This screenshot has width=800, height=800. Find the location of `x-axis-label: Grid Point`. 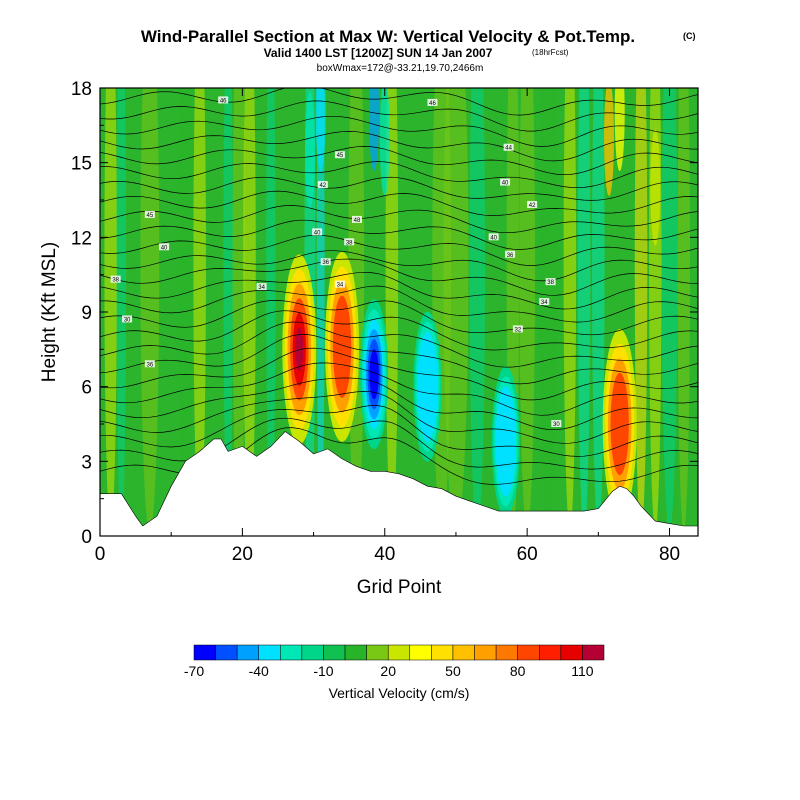

x-axis-label: Grid Point is located at coordinates (399, 587).